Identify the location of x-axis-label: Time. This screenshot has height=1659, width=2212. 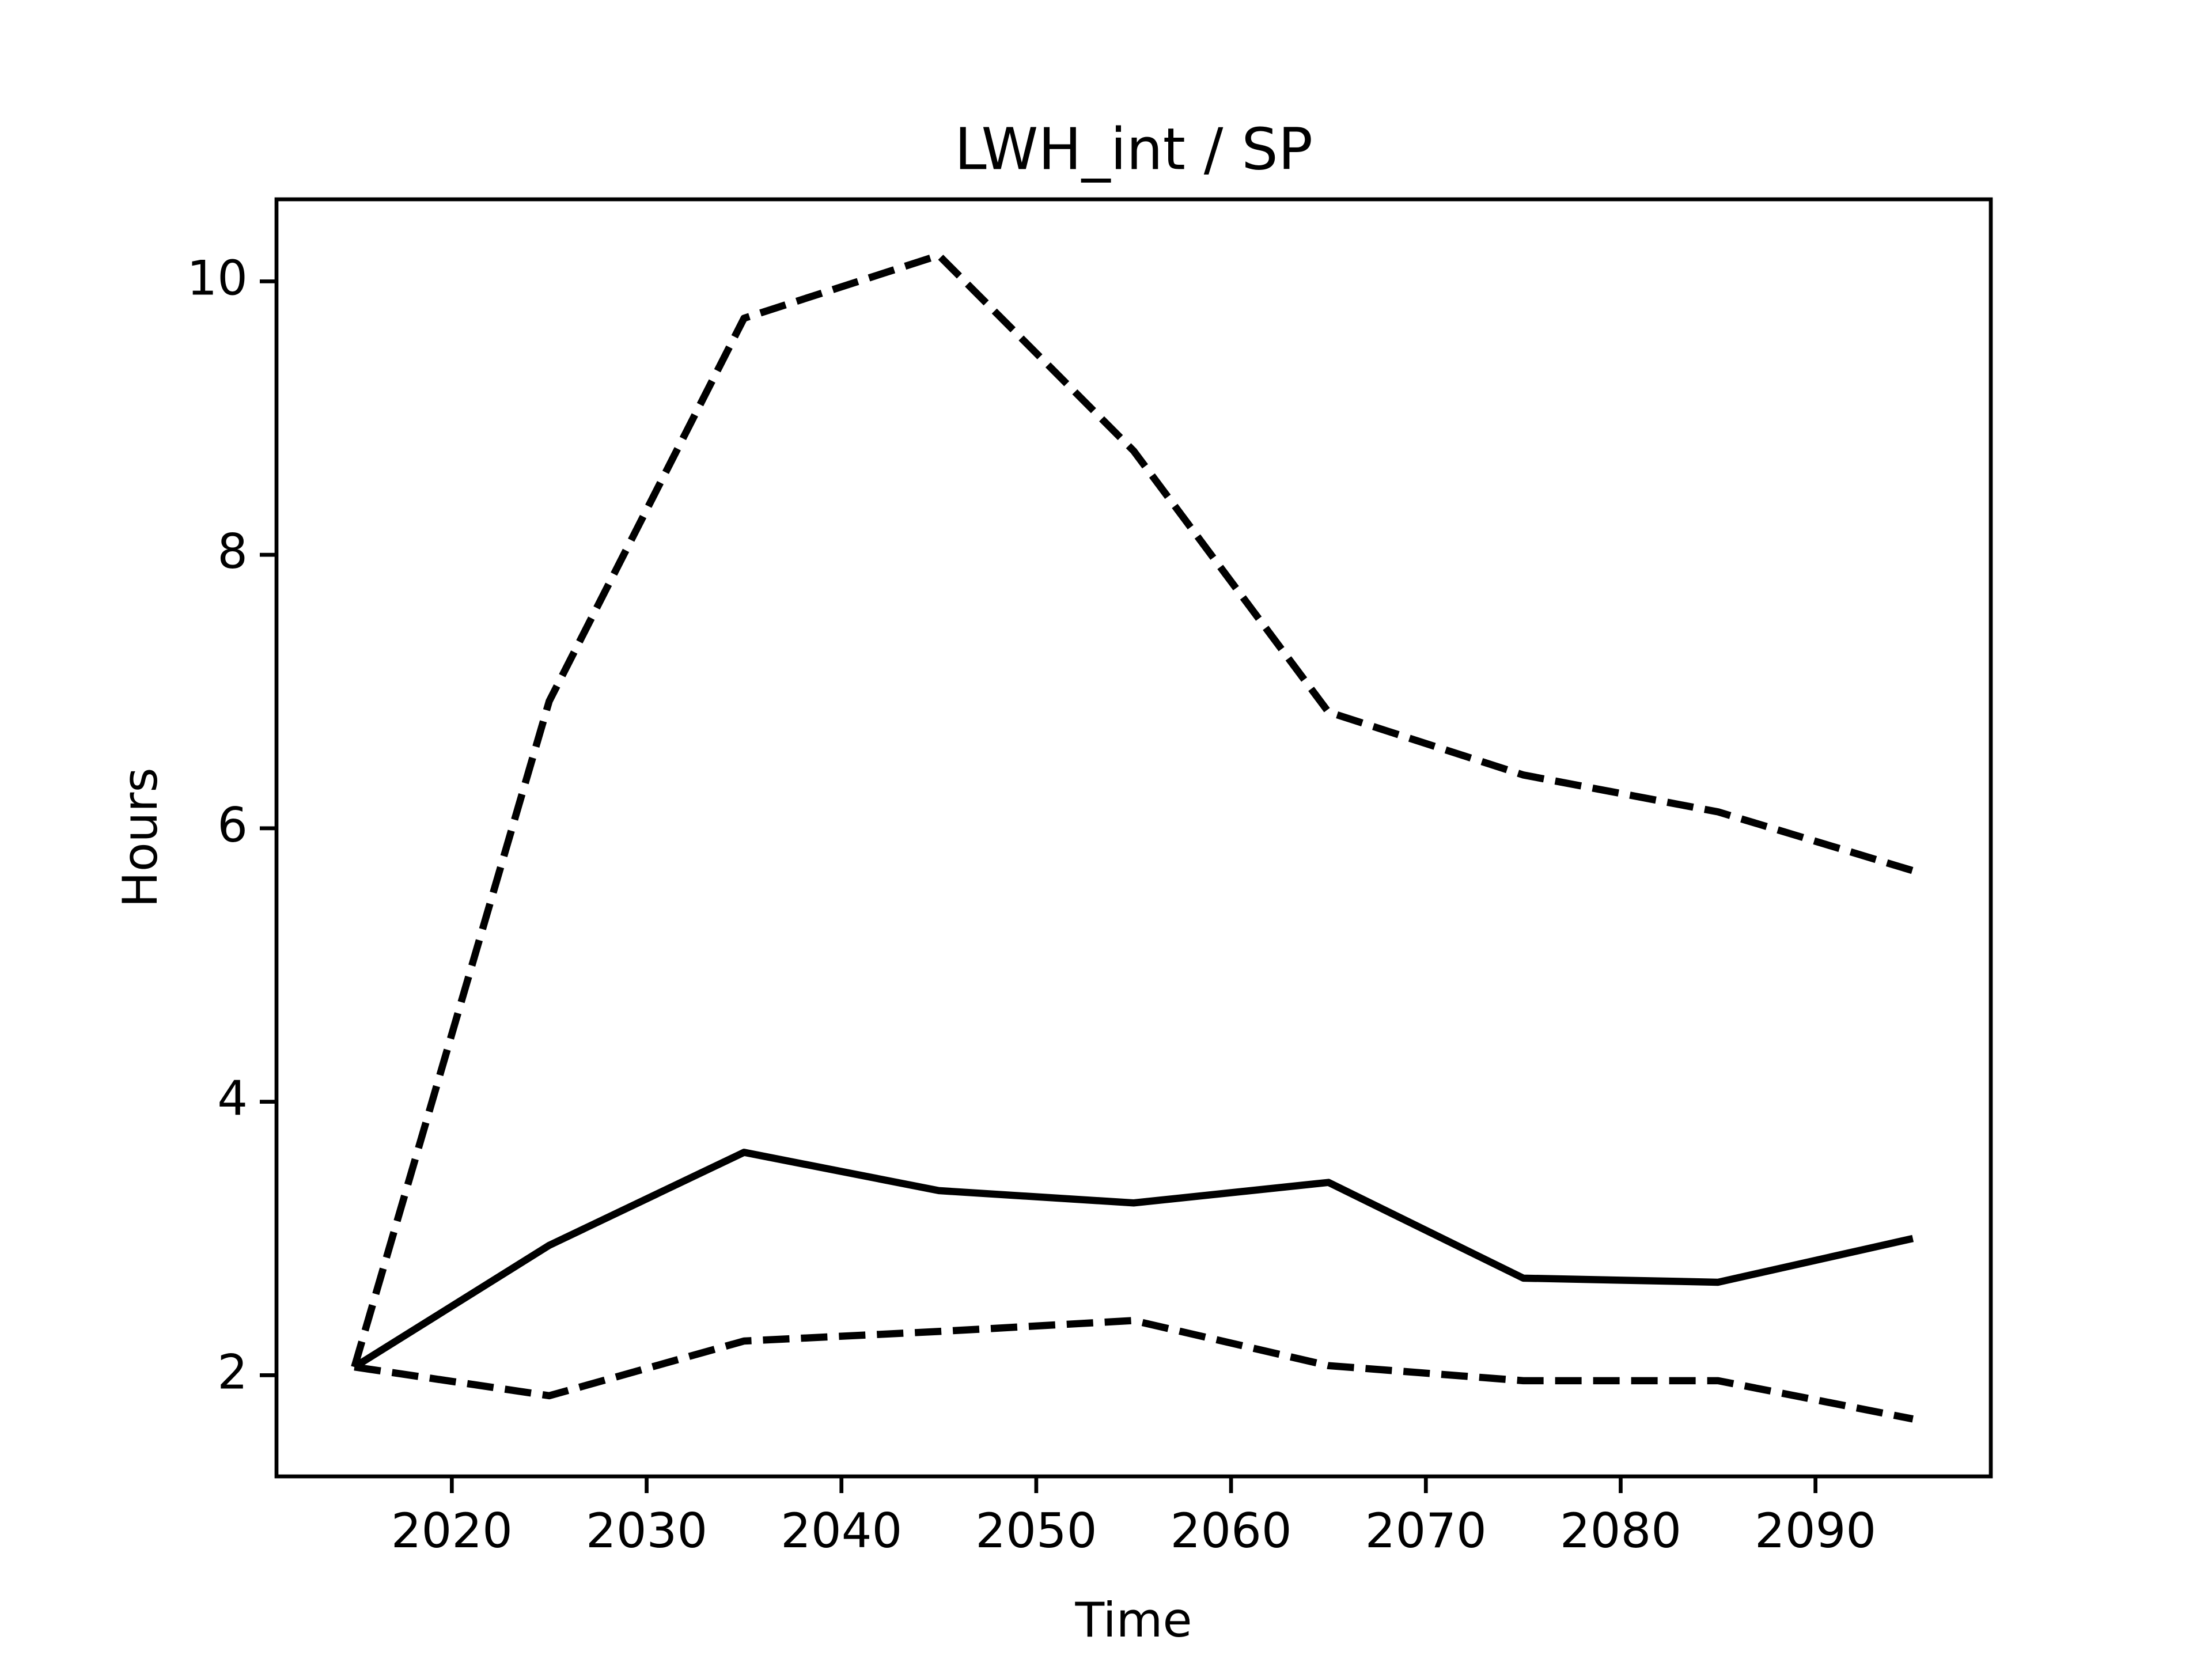
(1133, 1620).